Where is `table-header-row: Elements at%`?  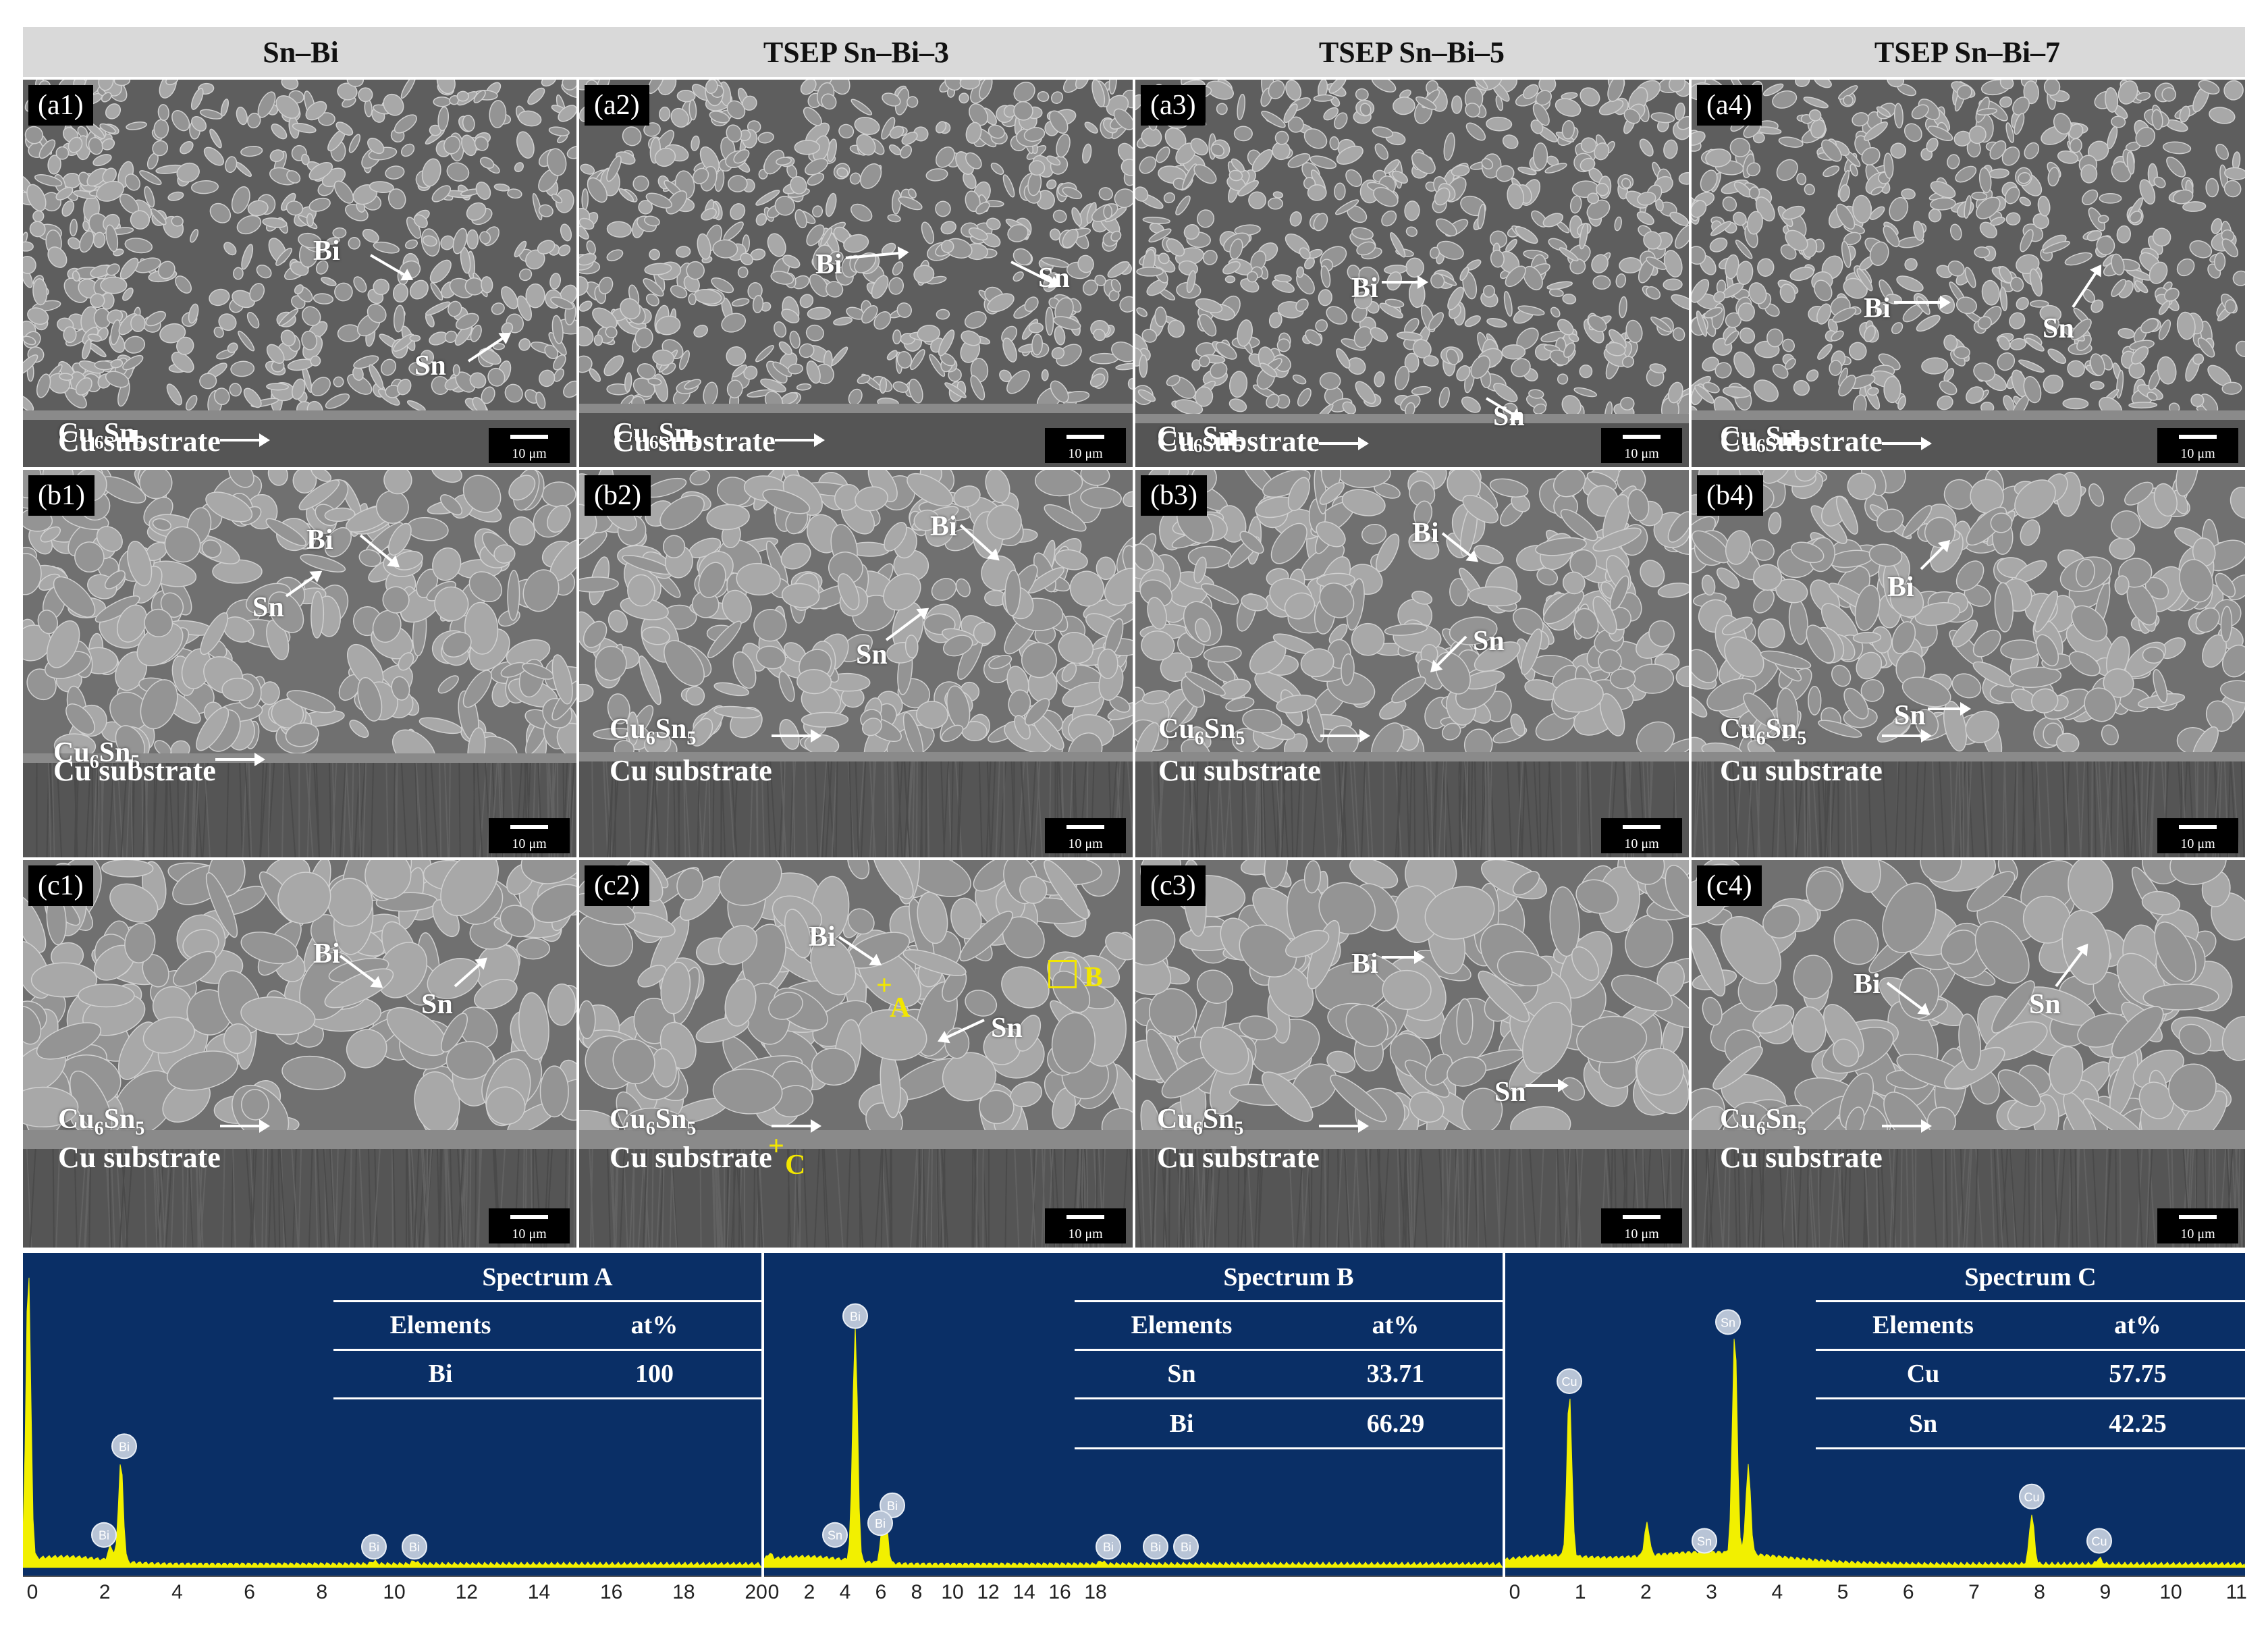
table-header-row: Elements at% is located at coordinates (547, 1326).